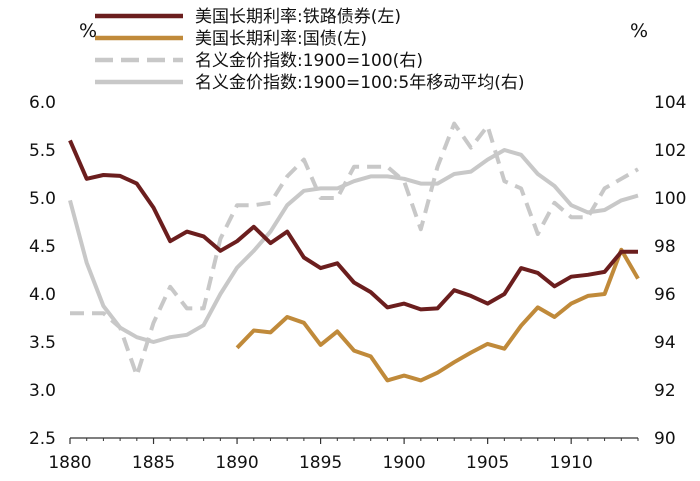  I want to click on y-right-unit: %, so click(639, 31).